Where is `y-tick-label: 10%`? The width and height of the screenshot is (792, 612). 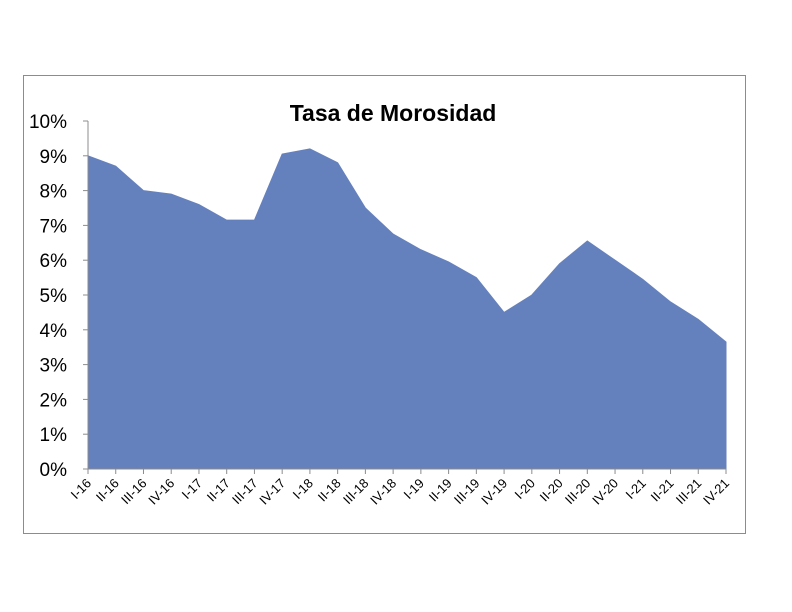 y-tick-label: 10% is located at coordinates (48, 122).